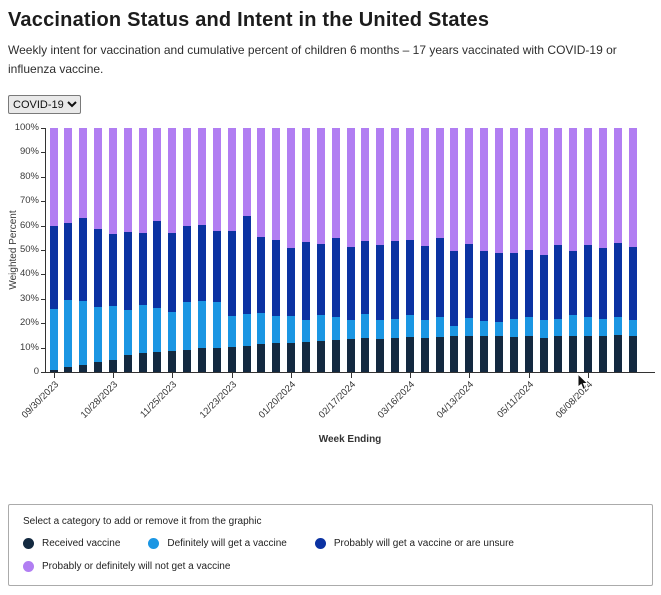 The image size is (661, 595). I want to click on x-axis-title: Week Ending, so click(350, 439).